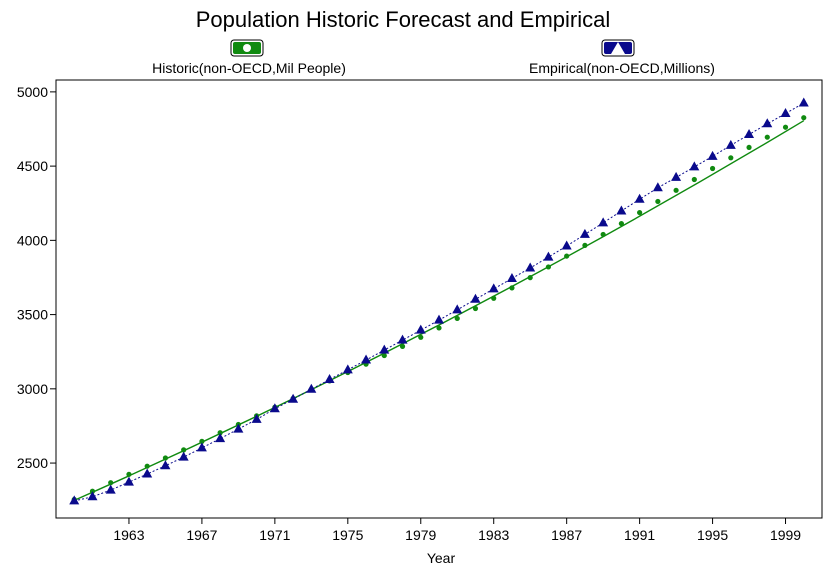  What do you see at coordinates (32, 315) in the screenshot?
I see `y-tick-label: 3500` at bounding box center [32, 315].